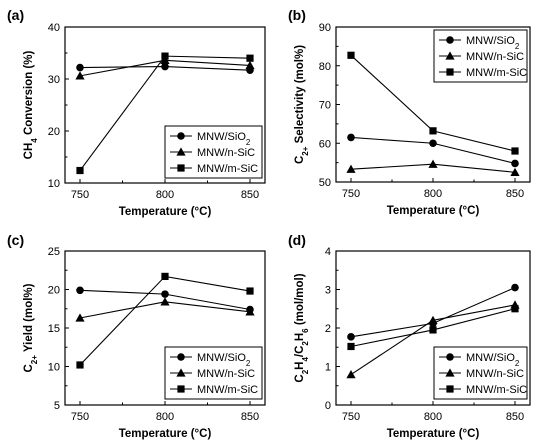  I want to click on y-tick-label: 15, so click(54, 329).